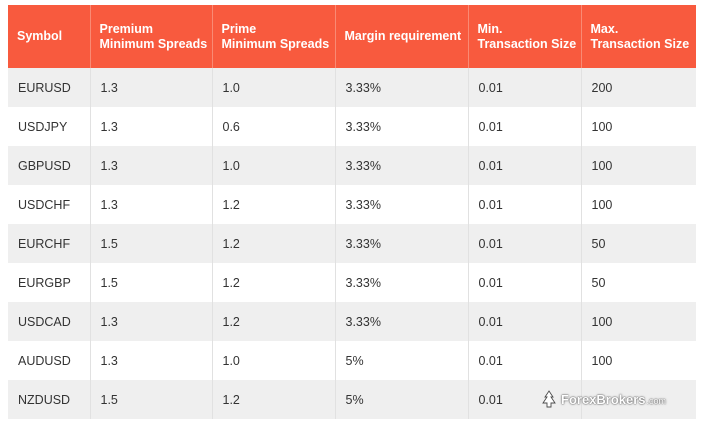 The height and width of the screenshot is (421, 704). What do you see at coordinates (49, 360) in the screenshot?
I see `cell-symbol: AUDUSD` at bounding box center [49, 360].